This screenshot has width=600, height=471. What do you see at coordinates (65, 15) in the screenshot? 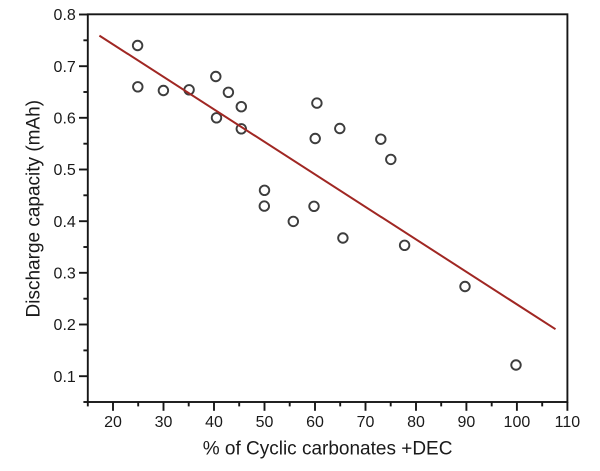
I see `svg-text: 0.8` at bounding box center [65, 15].